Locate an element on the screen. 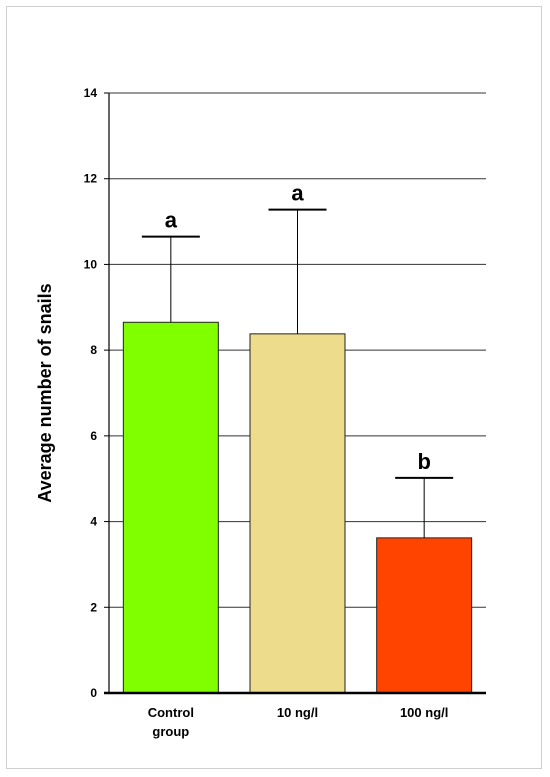 Image resolution: width=550 pixels, height=777 pixels. category-label-line: 10 ng/l is located at coordinates (297, 712).